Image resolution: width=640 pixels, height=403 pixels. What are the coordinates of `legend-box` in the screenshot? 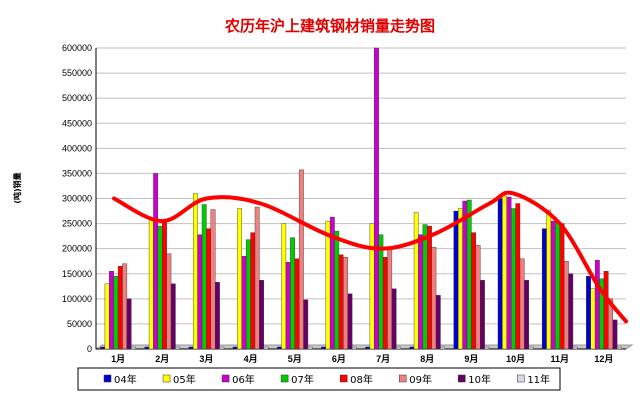 It's located at (319, 379).